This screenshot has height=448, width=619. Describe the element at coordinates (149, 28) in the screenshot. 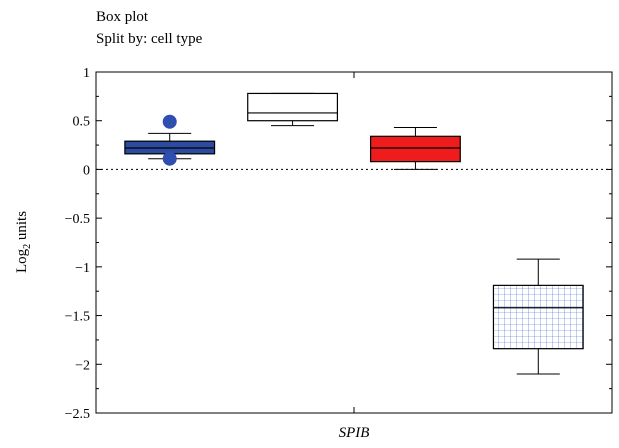

I see `chart-title-block: Box plot Split by: cell type` at that location.